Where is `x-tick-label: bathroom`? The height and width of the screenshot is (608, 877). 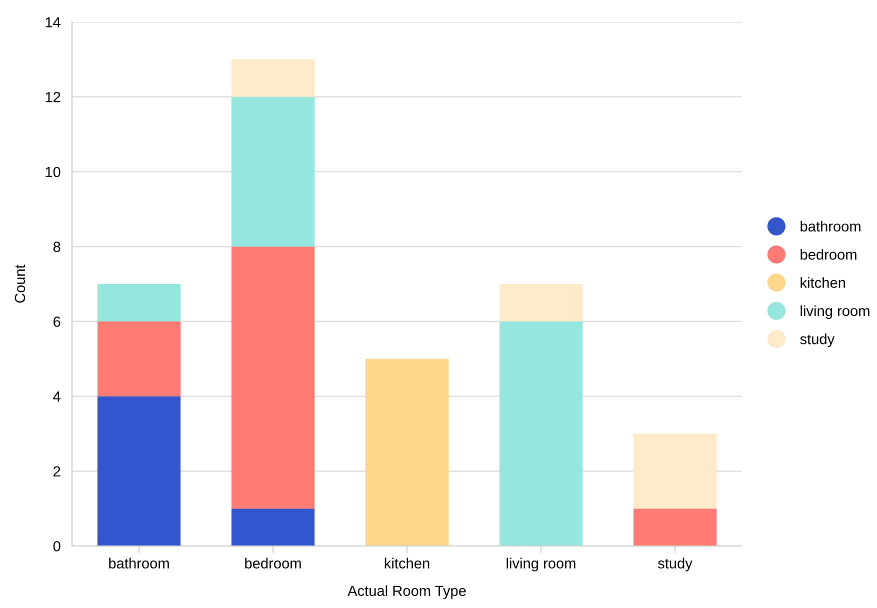
x-tick-label: bathroom is located at coordinates (139, 563).